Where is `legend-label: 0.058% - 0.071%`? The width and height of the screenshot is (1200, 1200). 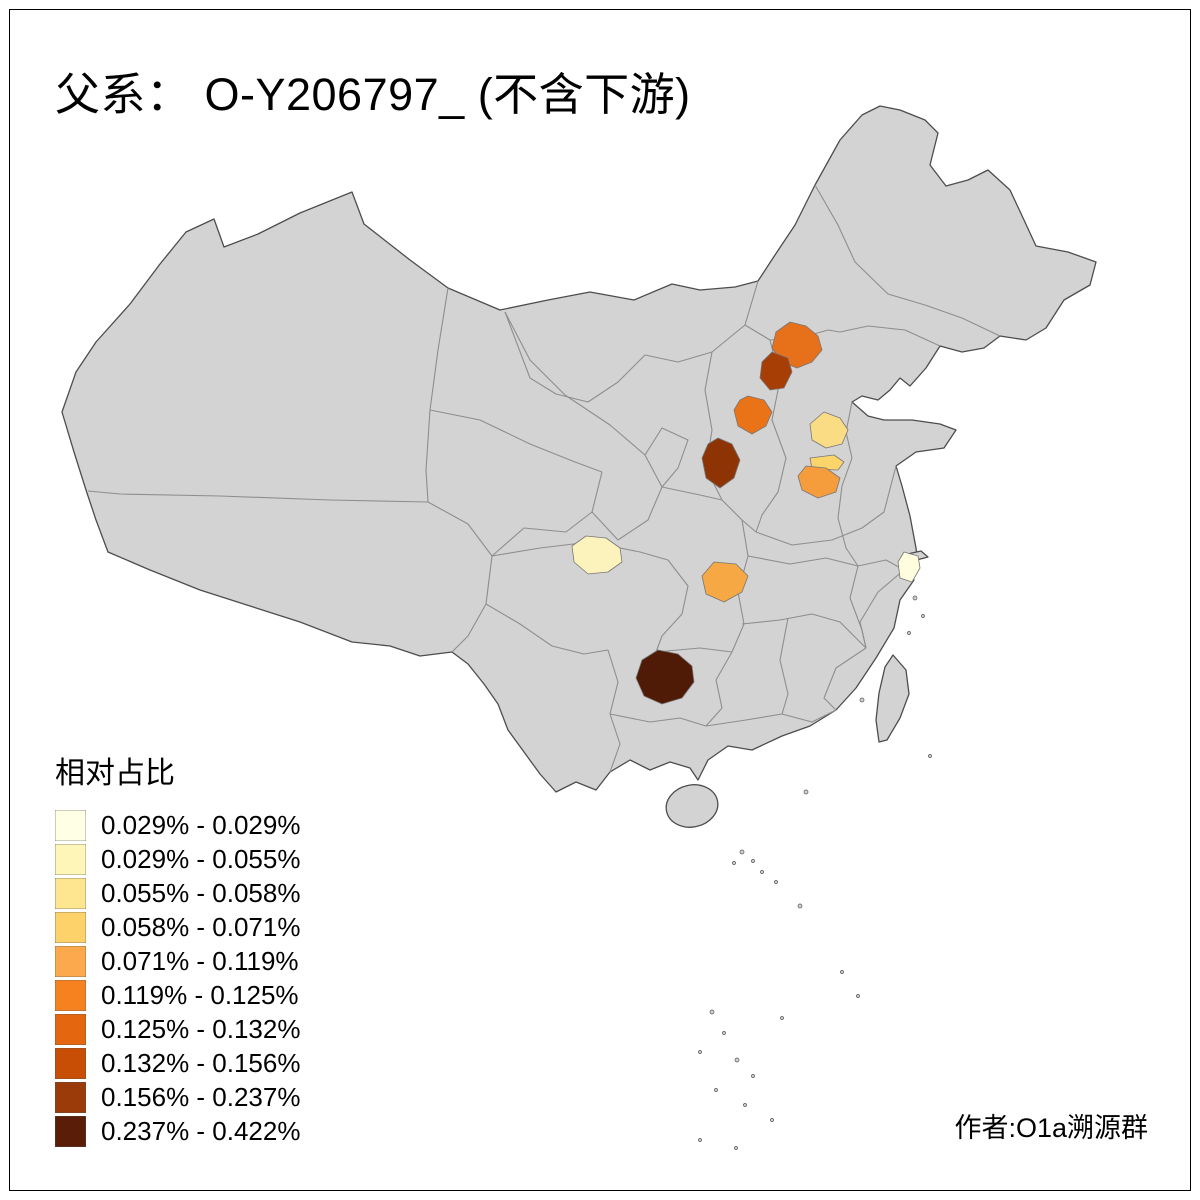
legend-label: 0.058% - 0.071% is located at coordinates (201, 926).